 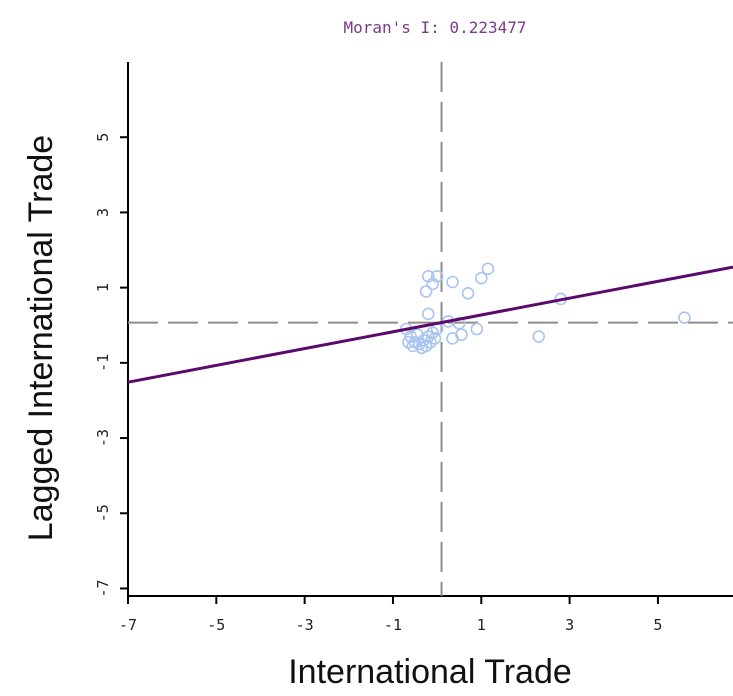 I want to click on y-tick-label: -1, so click(x=103, y=363).